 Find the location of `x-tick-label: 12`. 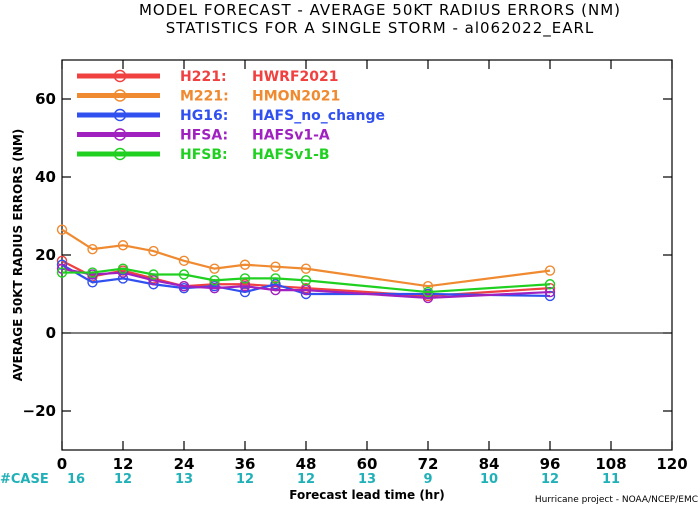

x-tick-label: 12 is located at coordinates (123, 464).